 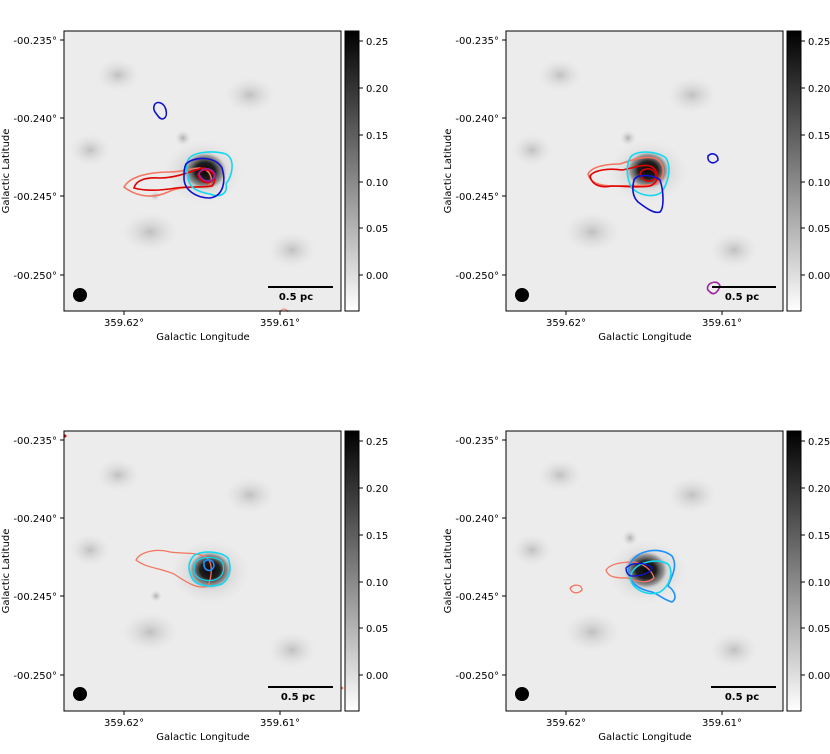 I want to click on contour-salmon-isolated, so click(x=576, y=589).